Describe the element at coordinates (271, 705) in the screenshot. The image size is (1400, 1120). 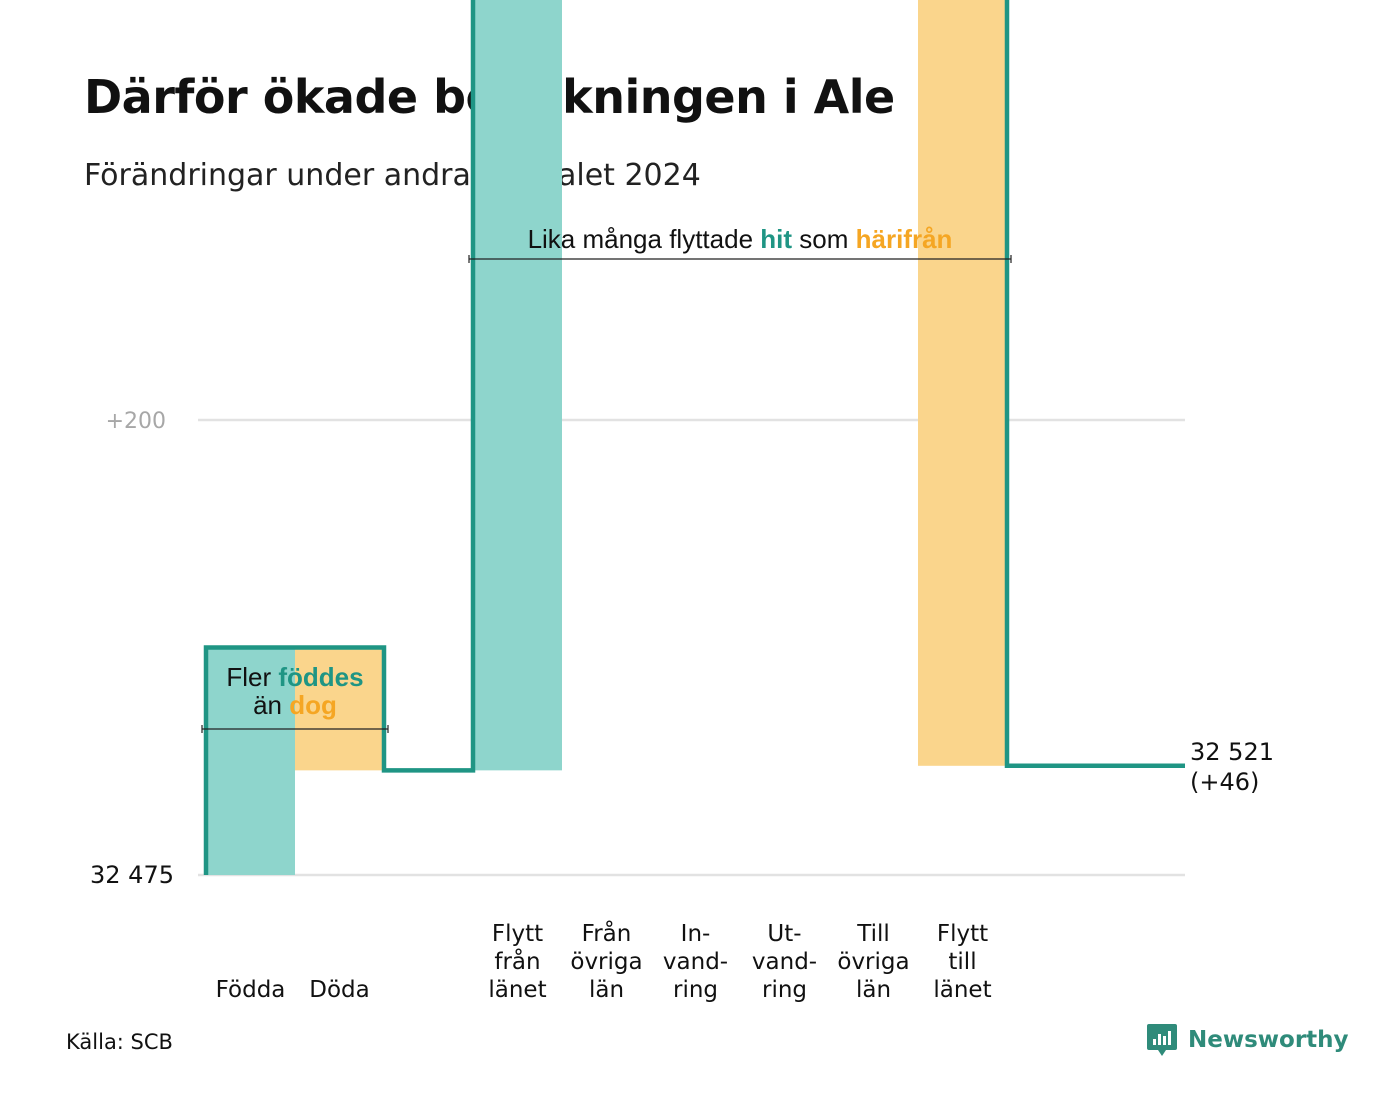
I see `annotation-span: än` at that location.